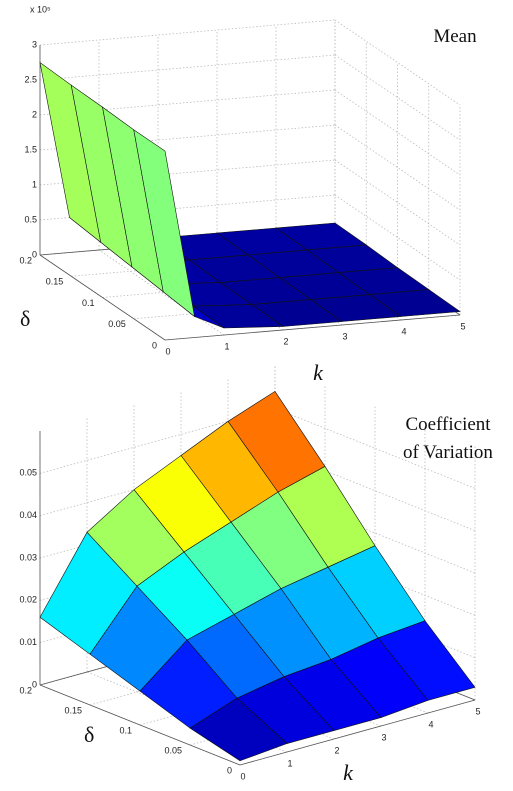 The width and height of the screenshot is (513, 791). I want to click on z-tick-label: 3, so click(34, 44).